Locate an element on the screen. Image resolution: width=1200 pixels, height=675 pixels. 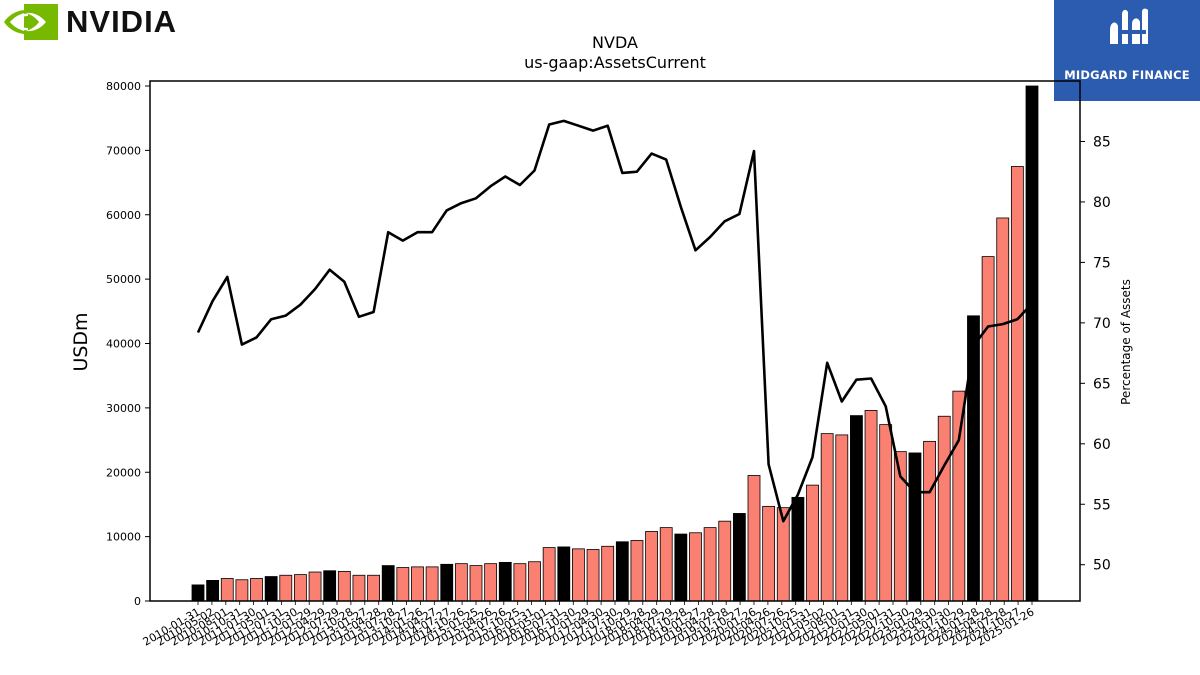
nvidia-logo: NVIDIA is located at coordinates (90, 22).